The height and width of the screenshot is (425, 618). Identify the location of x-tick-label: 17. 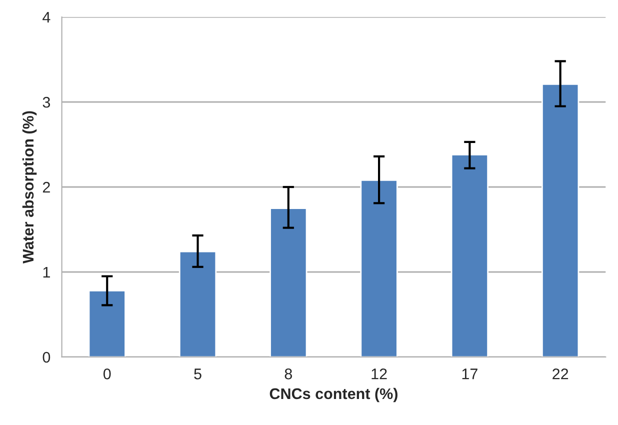
(470, 374).